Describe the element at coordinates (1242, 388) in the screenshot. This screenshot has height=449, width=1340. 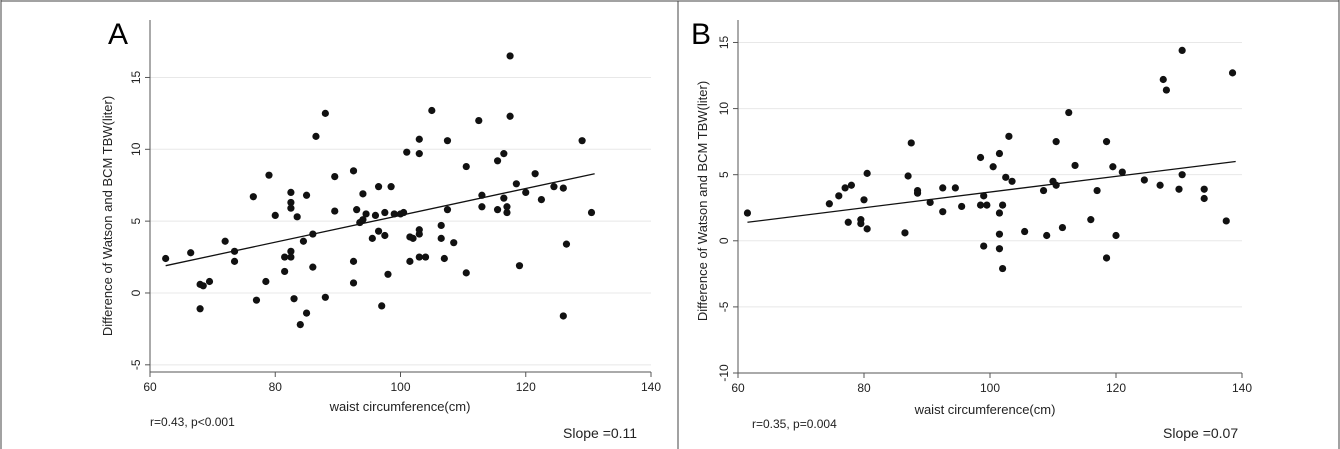
I see `panel-b-x-tick-label: 140` at that location.